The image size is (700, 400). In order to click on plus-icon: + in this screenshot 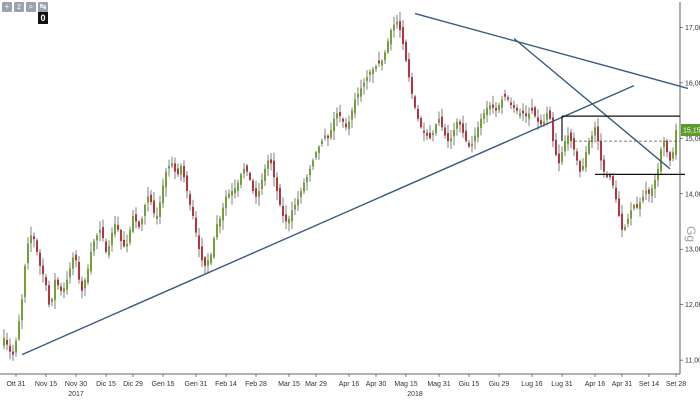, I will do `click(7, 7)`.